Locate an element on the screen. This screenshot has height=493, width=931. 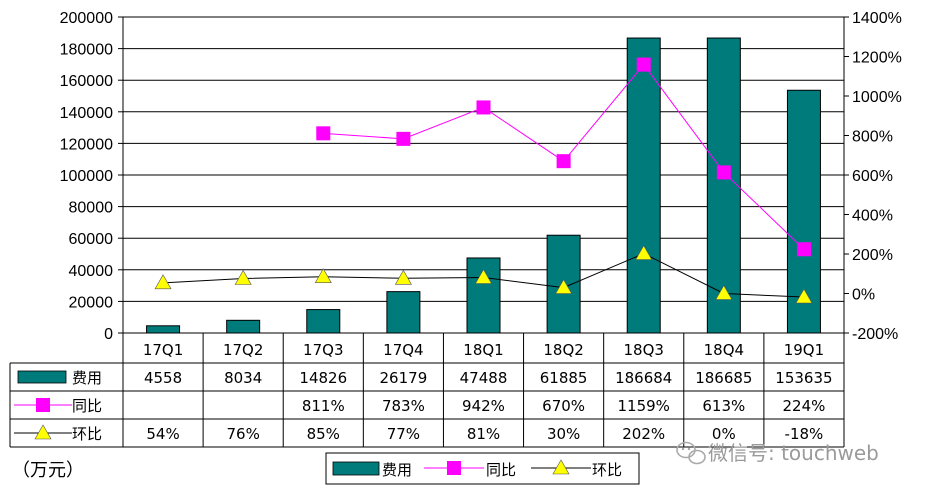
right-tick-label: 1400% is located at coordinates (877, 18).